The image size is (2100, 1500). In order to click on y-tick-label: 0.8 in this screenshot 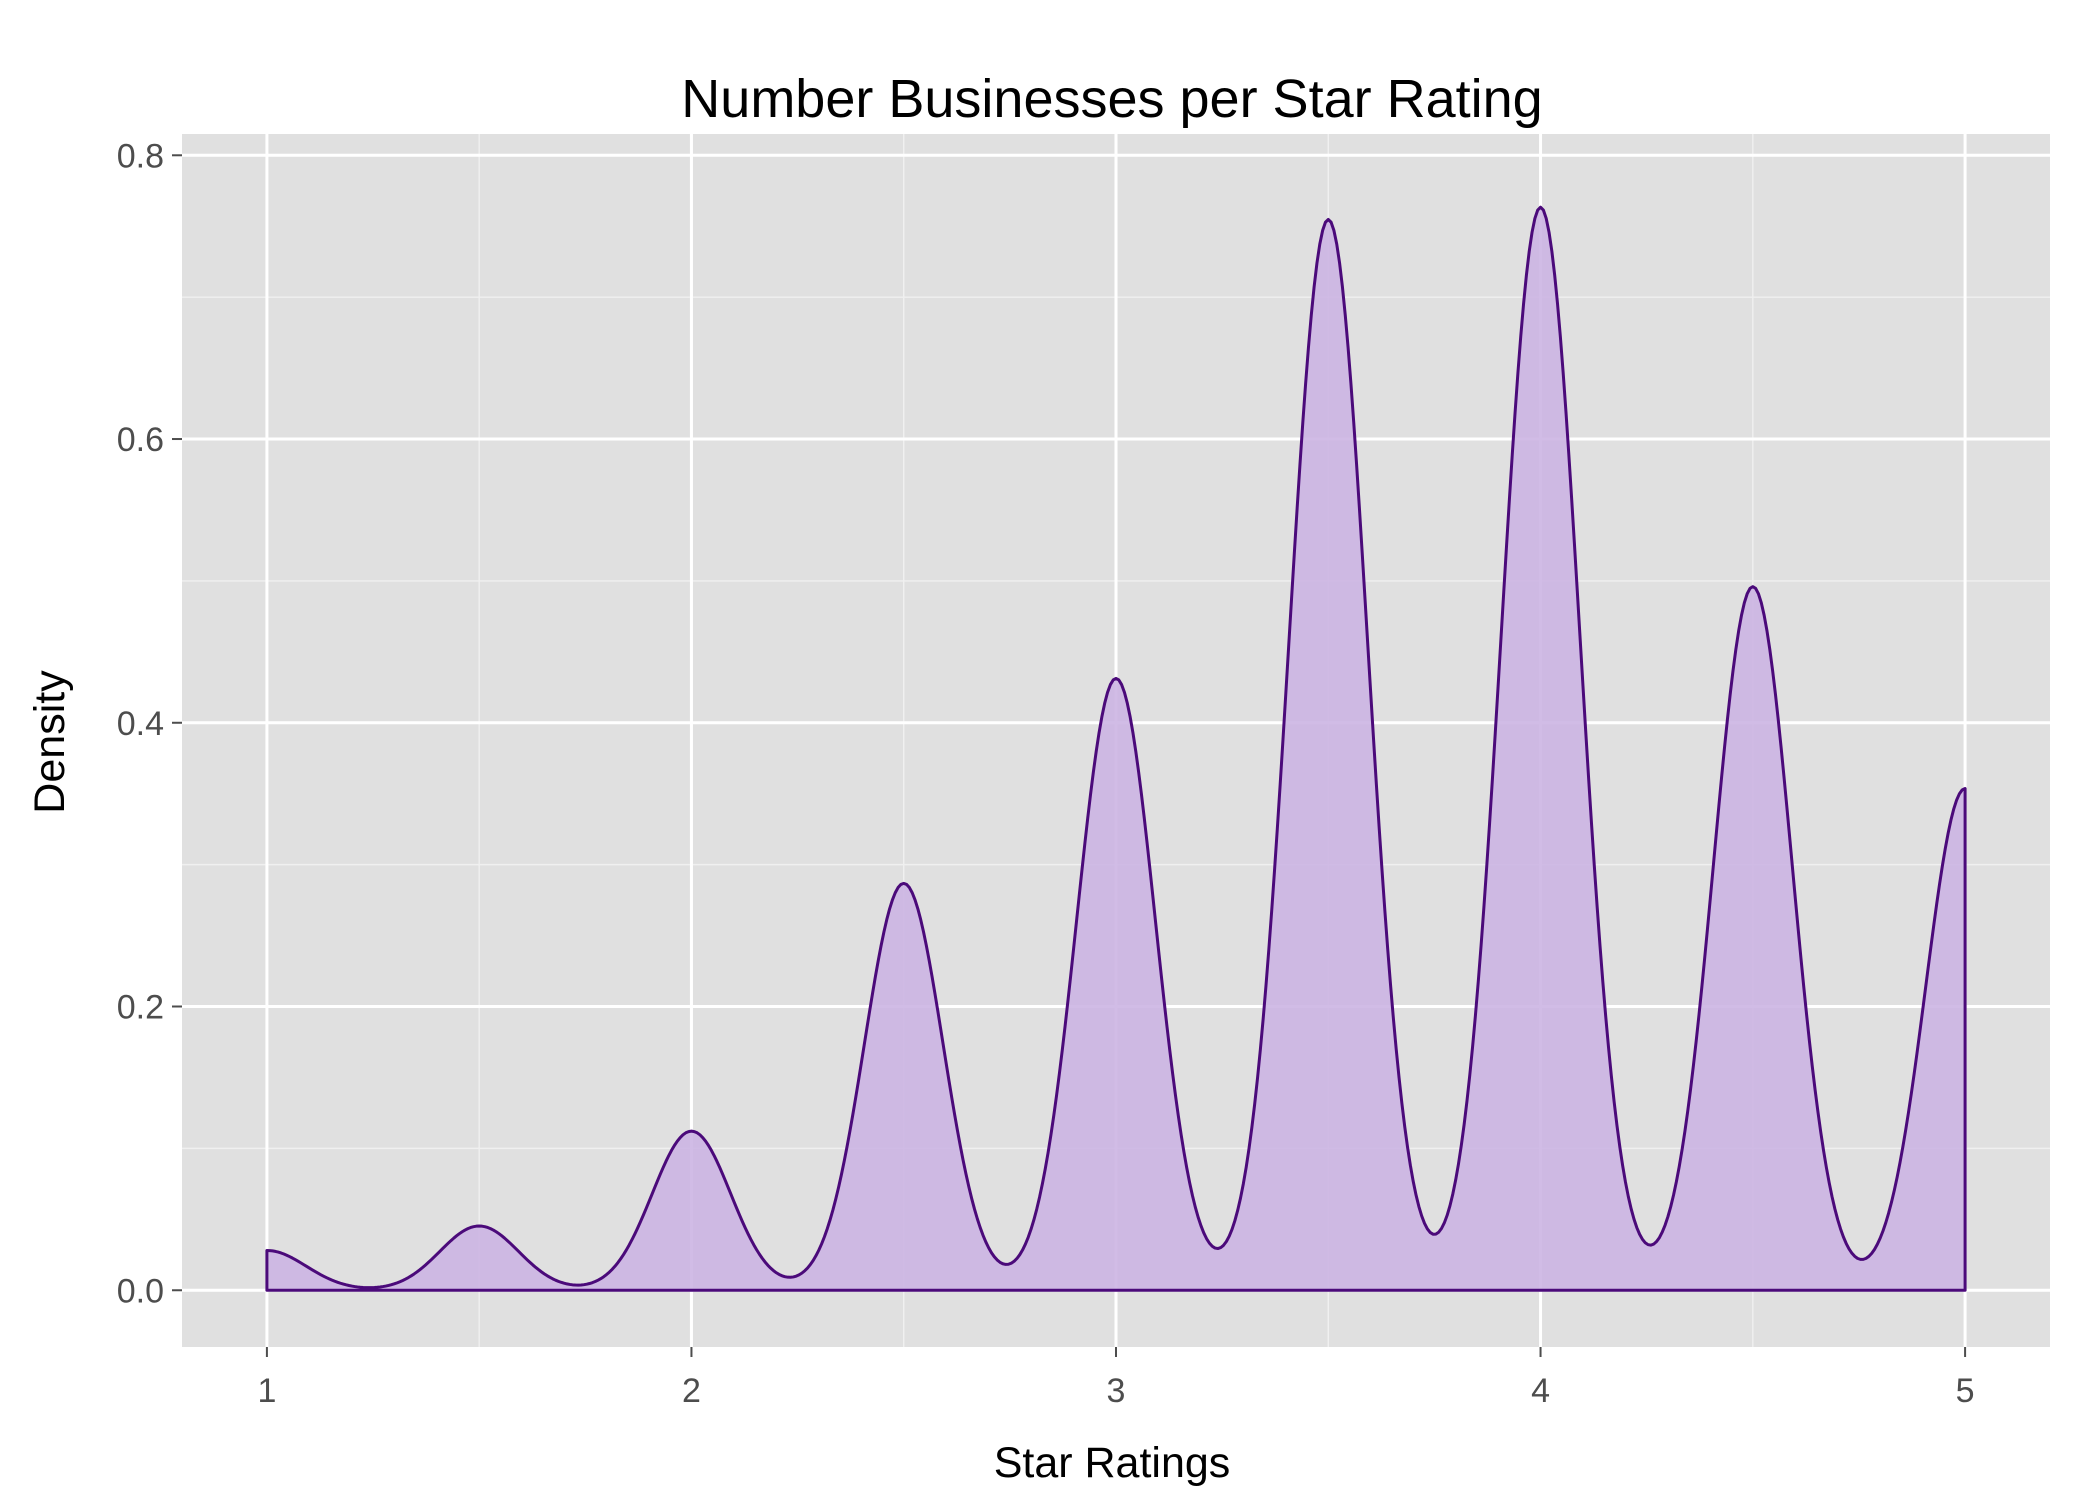, I will do `click(140, 156)`.